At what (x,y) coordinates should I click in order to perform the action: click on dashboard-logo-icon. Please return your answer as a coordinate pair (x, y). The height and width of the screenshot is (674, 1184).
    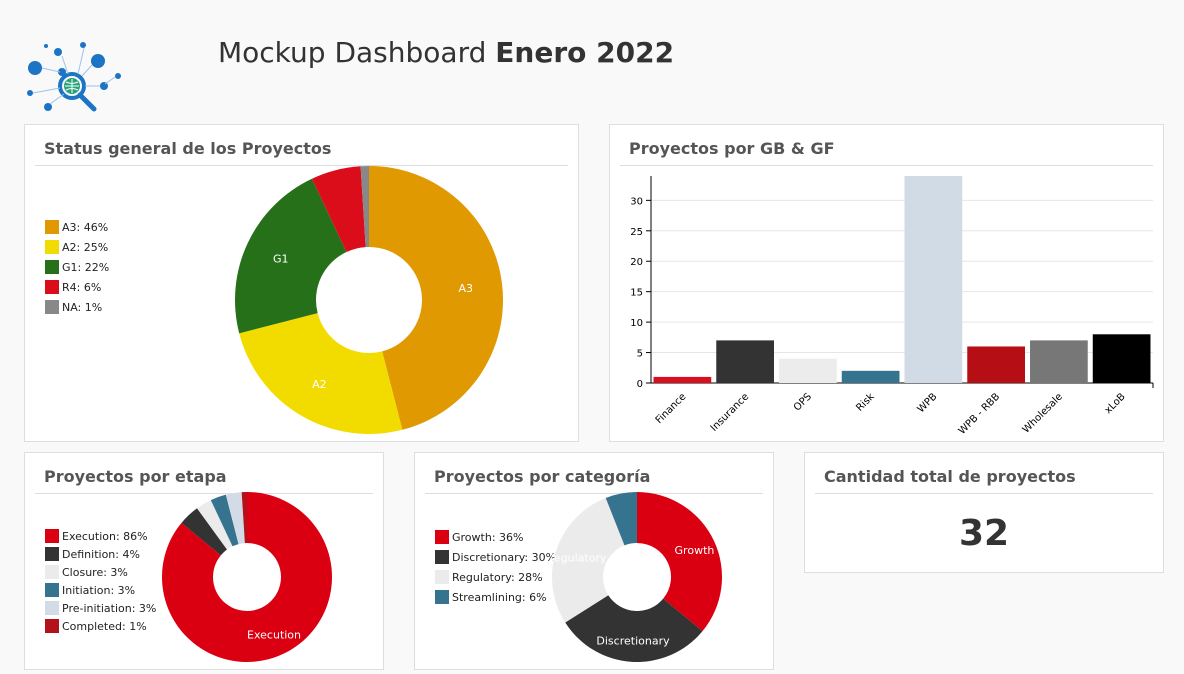
    Looking at the image, I should click on (74, 77).